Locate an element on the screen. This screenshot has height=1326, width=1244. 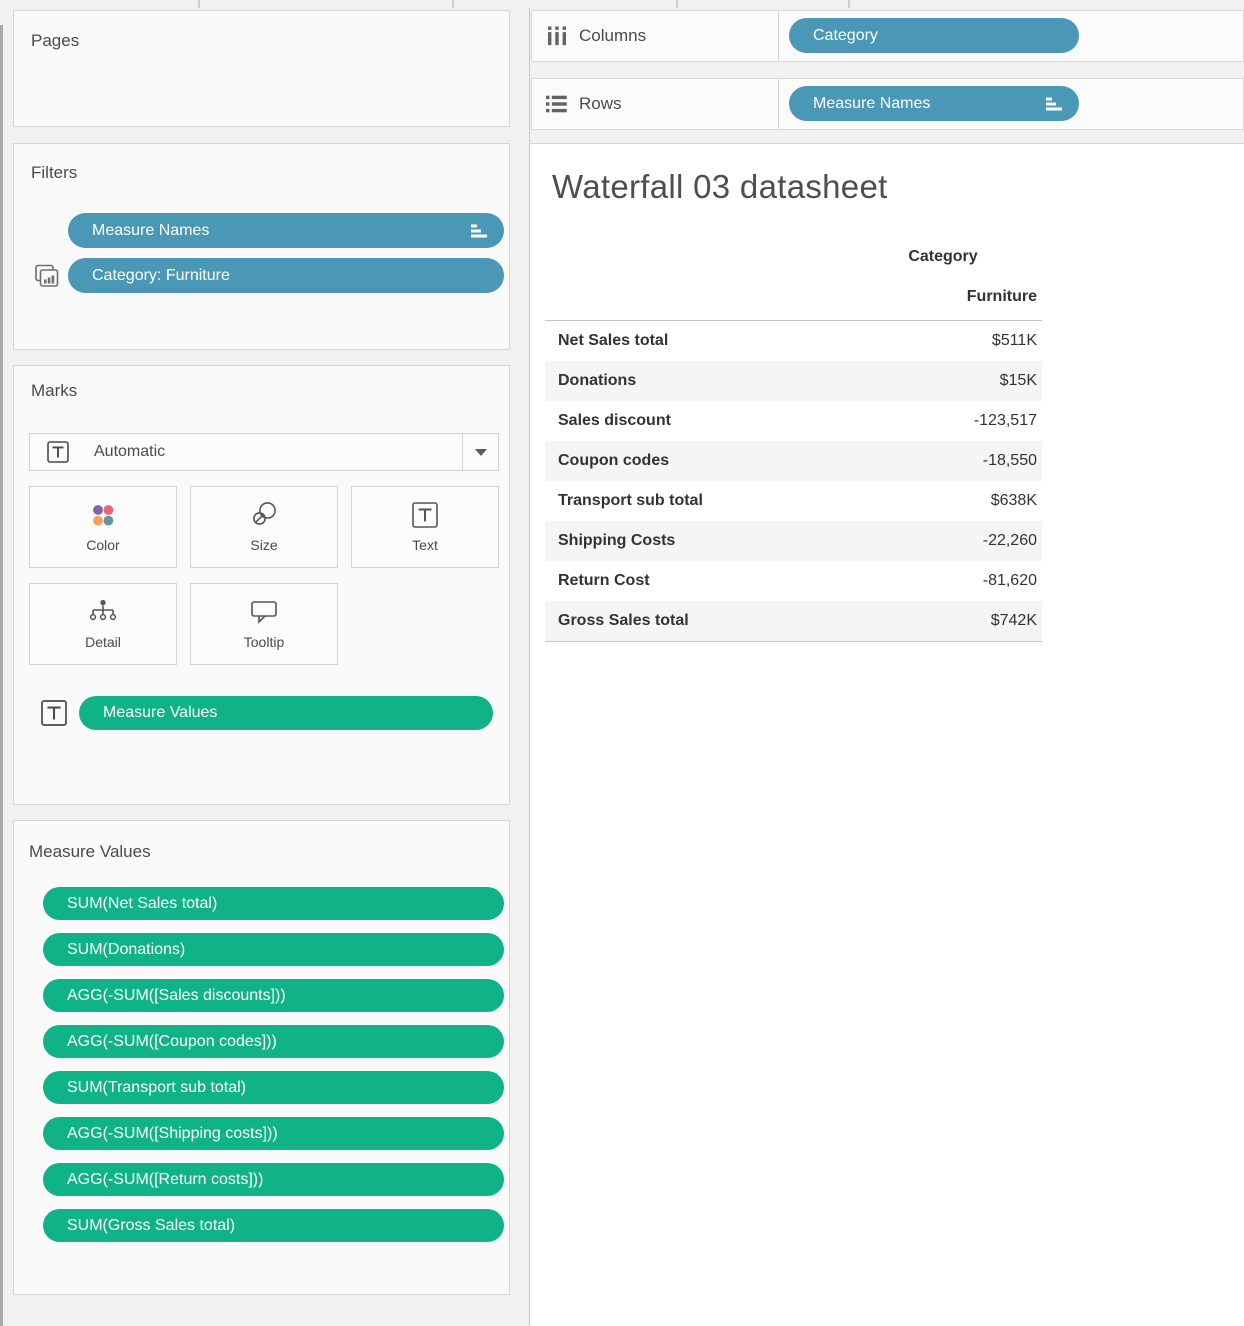
text-button-label: Text is located at coordinates (425, 545).